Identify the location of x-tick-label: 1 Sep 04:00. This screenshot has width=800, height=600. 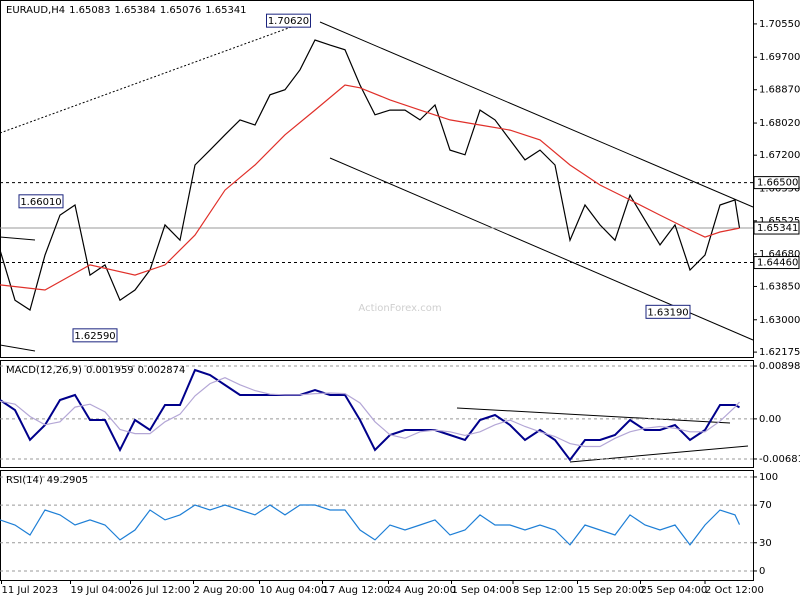
(482, 590).